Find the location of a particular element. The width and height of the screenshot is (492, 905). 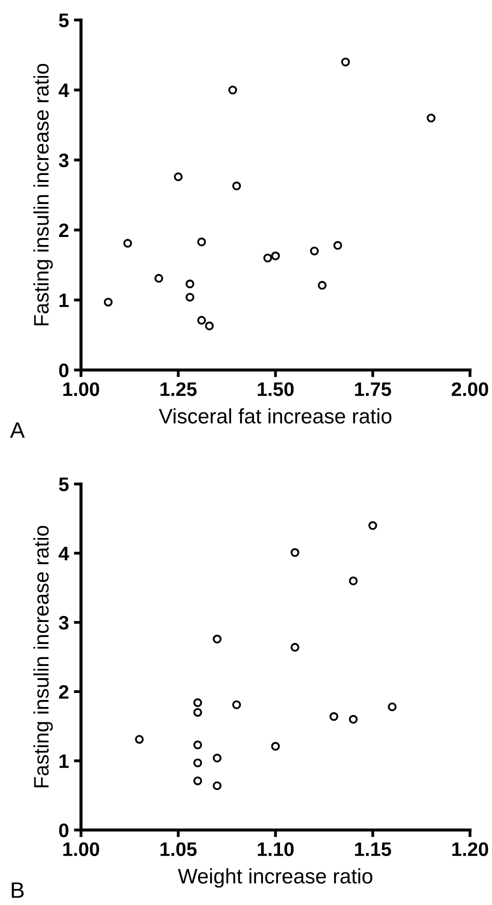

x-axis-title: Weight increase ratio is located at coordinates (275, 878).